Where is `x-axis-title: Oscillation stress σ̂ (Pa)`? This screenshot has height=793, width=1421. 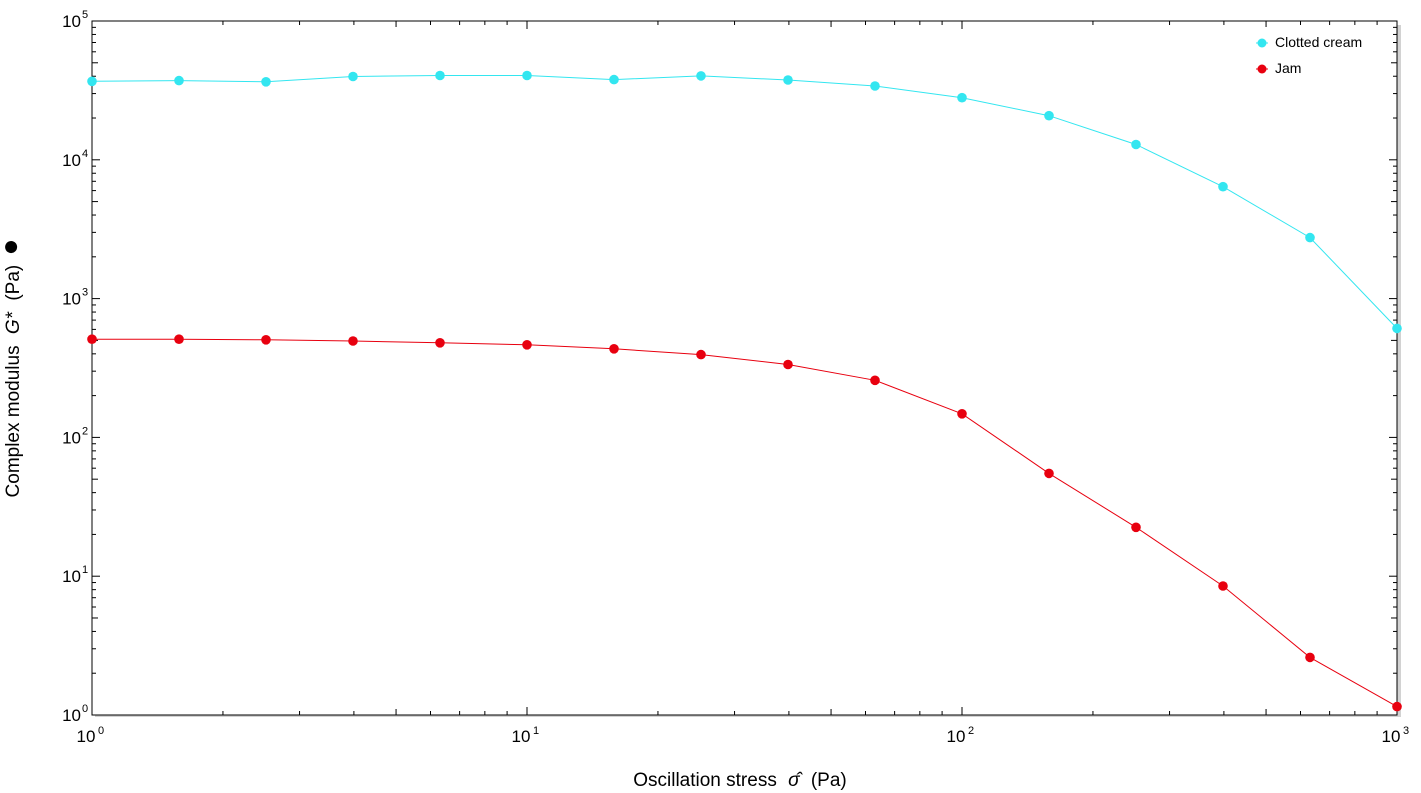 x-axis-title: Oscillation stress σ̂ (Pa) is located at coordinates (740, 780).